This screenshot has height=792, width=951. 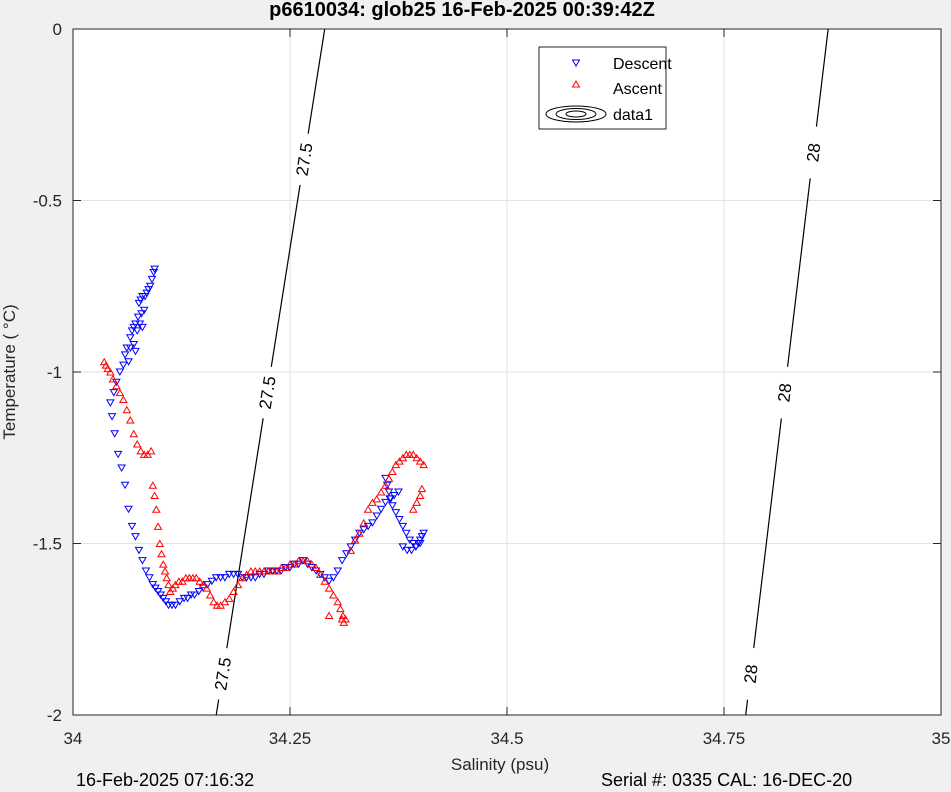 What do you see at coordinates (727, 780) in the screenshot?
I see `footer-serial-cal: Serial #: 0335 CAL: 16-DEC-20` at bounding box center [727, 780].